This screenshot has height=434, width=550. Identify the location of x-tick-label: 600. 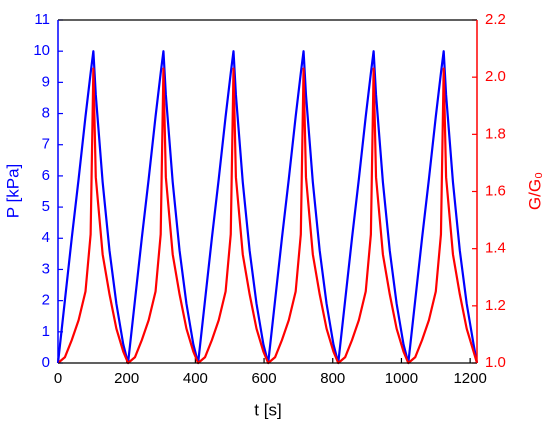
(264, 378).